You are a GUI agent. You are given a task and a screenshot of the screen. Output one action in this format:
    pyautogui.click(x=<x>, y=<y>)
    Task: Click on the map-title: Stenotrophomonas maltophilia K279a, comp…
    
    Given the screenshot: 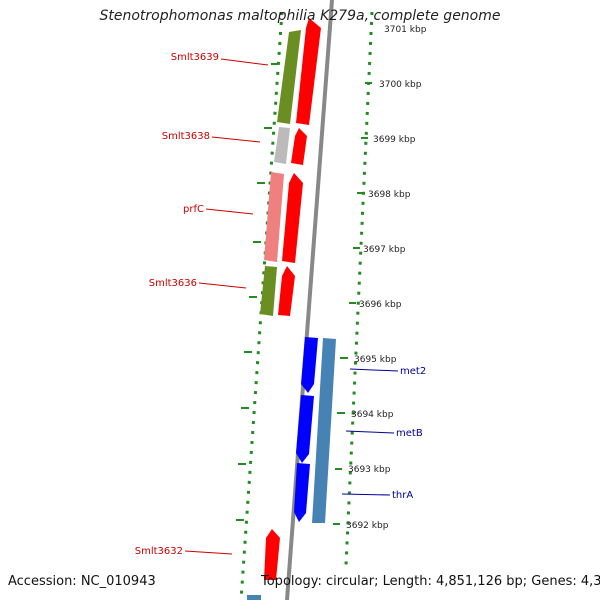 What is the action you would take?
    pyautogui.click(x=300, y=16)
    